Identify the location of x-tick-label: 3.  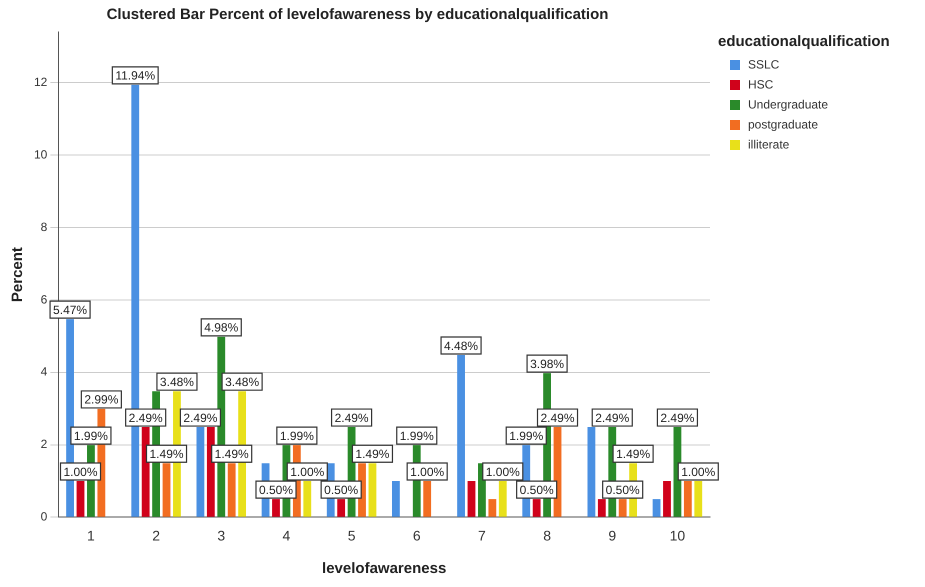
(221, 535).